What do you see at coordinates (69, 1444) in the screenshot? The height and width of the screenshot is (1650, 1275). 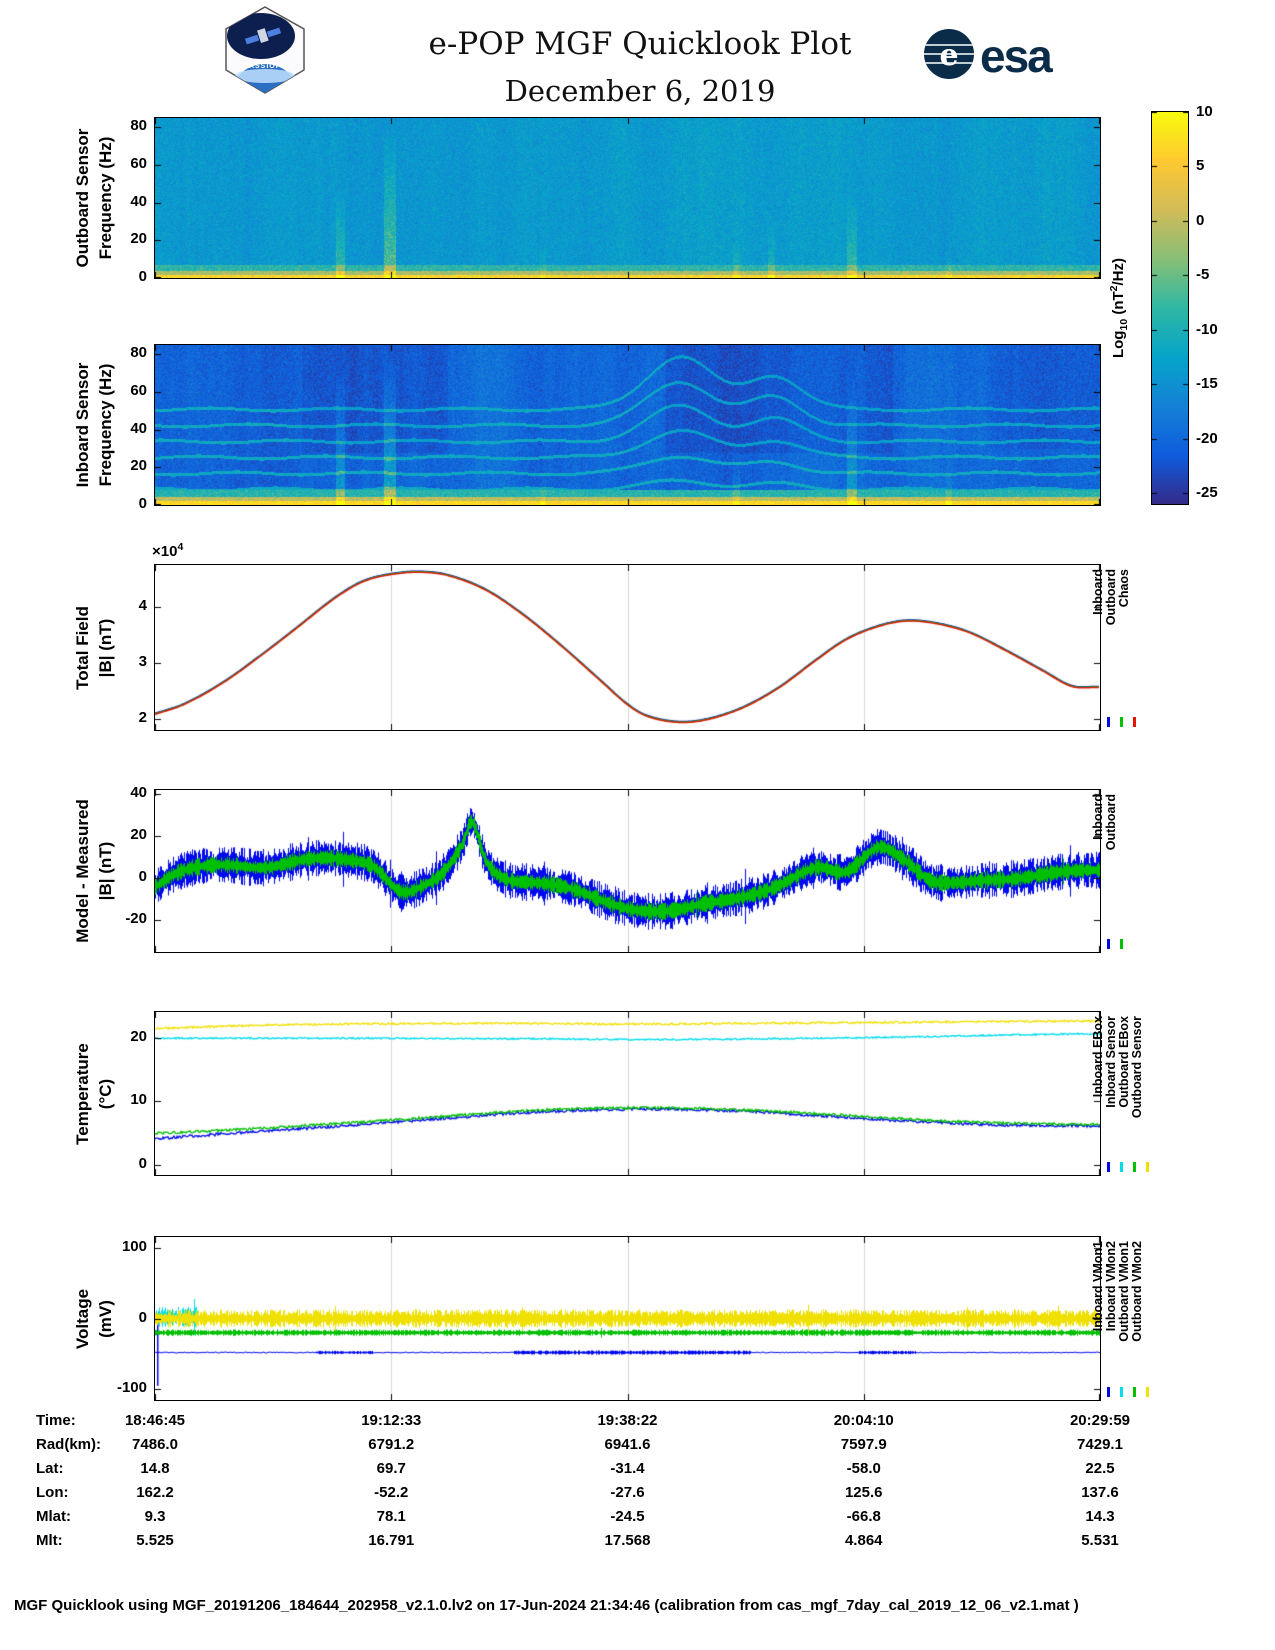 I see `table-row-label: Rad(km):` at bounding box center [69, 1444].